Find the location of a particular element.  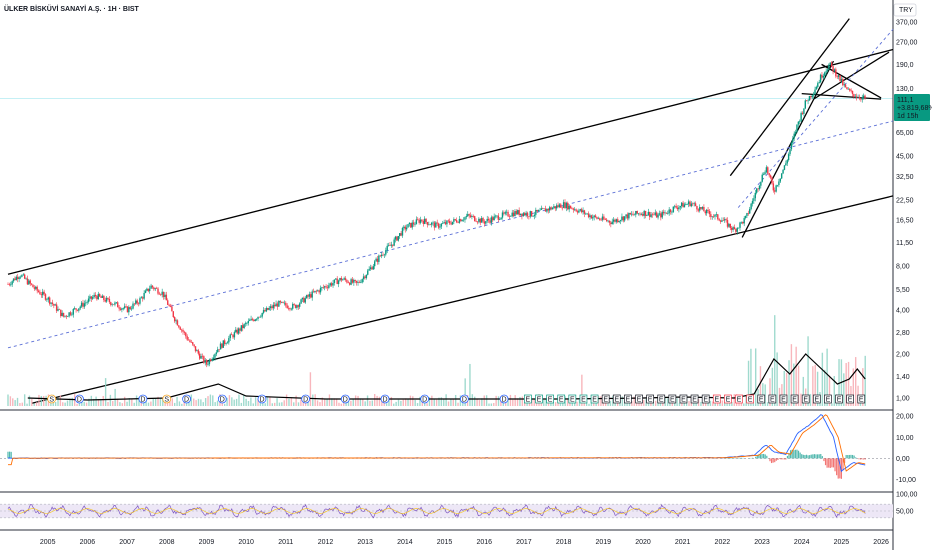

y-tick-label: 11,50 is located at coordinates (904, 243).